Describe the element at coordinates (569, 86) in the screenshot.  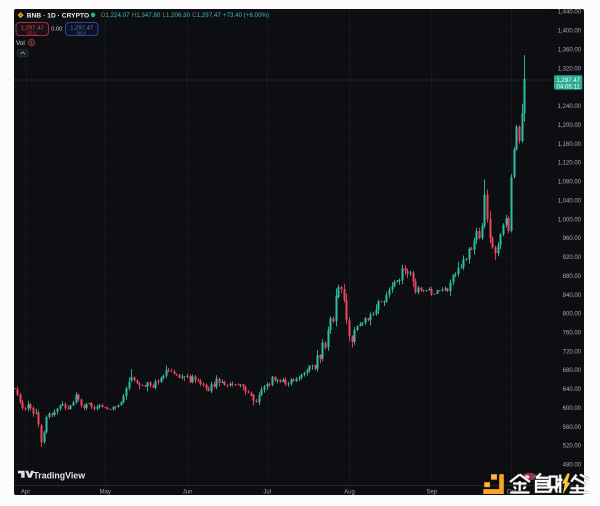
I see `svg-text: 04:05:11` at that location.